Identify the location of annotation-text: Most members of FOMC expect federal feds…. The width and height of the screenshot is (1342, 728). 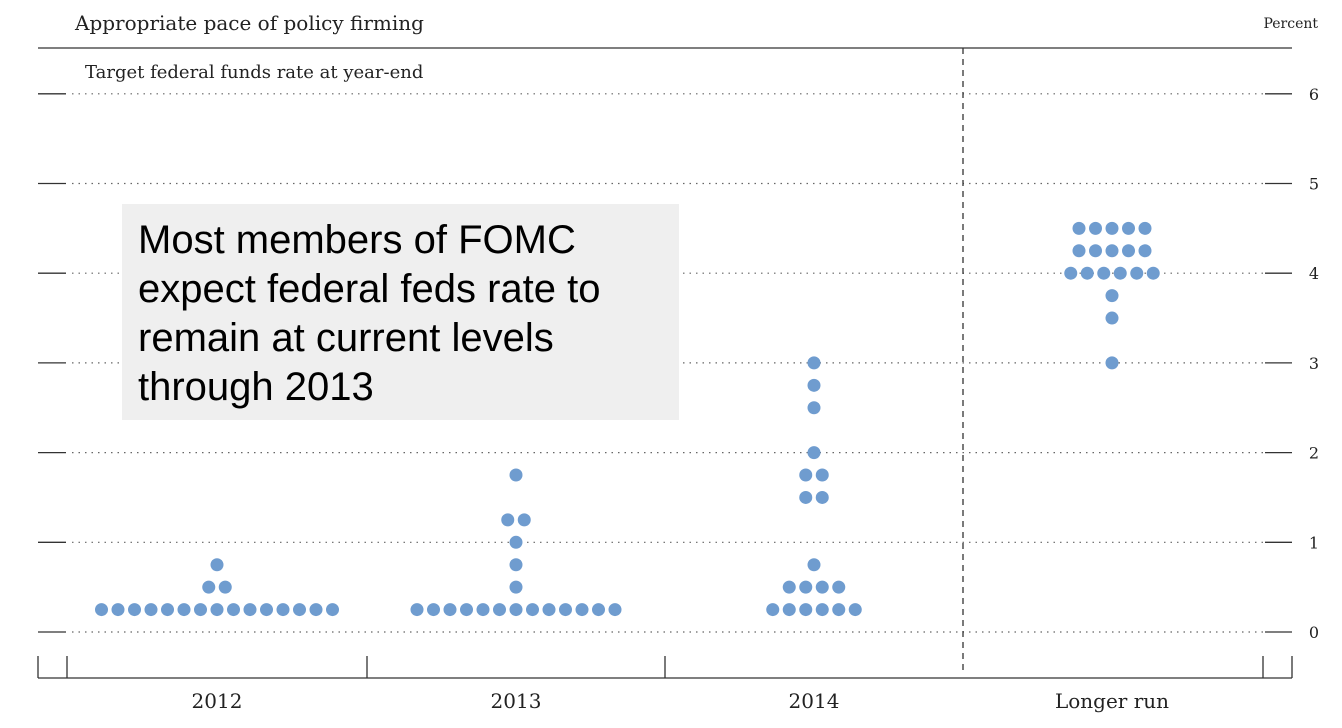
(369, 313).